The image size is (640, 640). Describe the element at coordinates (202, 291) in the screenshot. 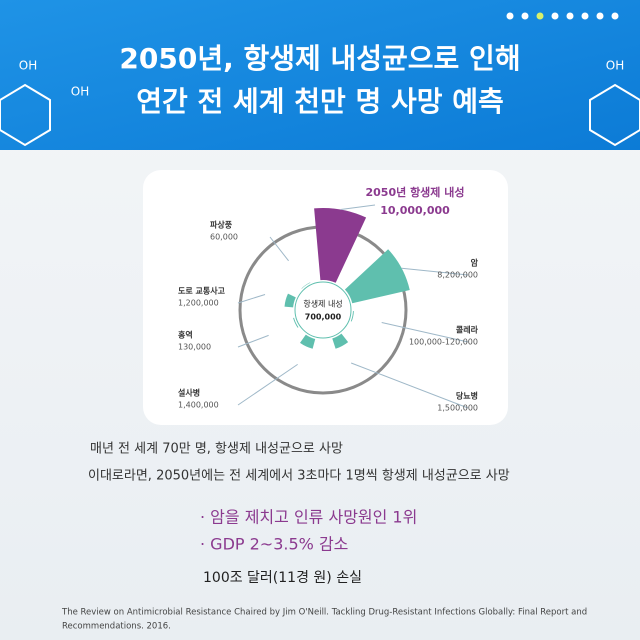

I see `category-label: 도로 교통사고` at that location.